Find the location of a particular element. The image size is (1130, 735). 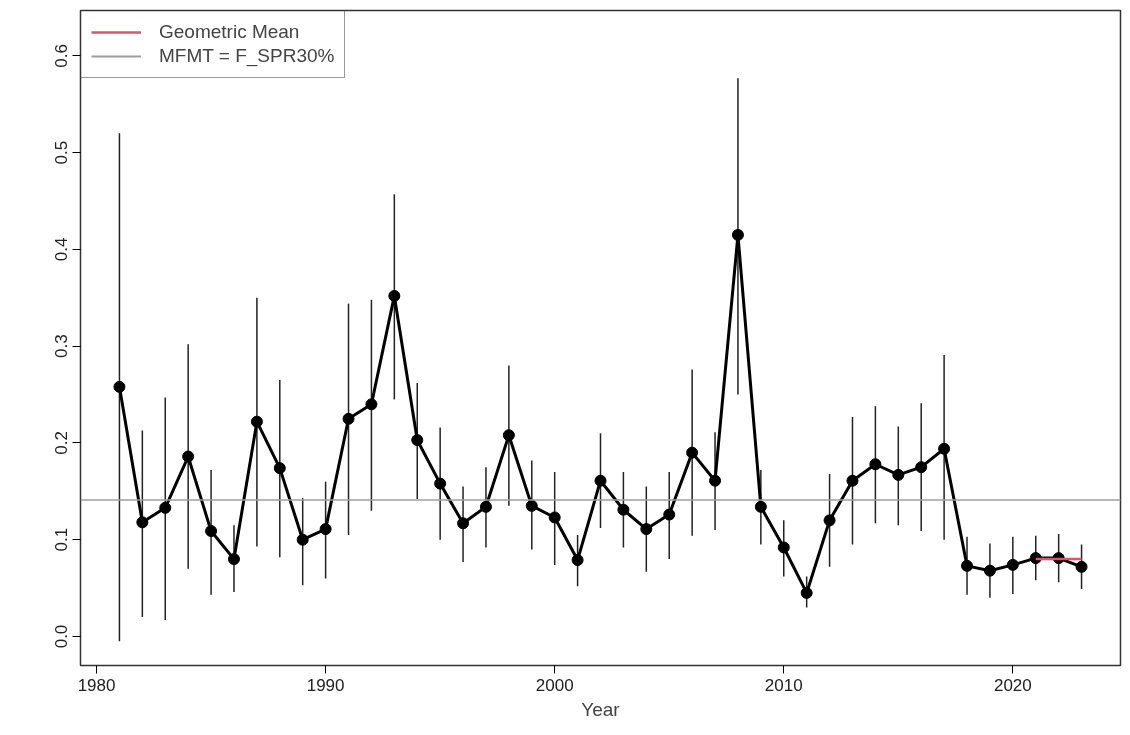

y-tick-label: 0.4 is located at coordinates (62, 249).